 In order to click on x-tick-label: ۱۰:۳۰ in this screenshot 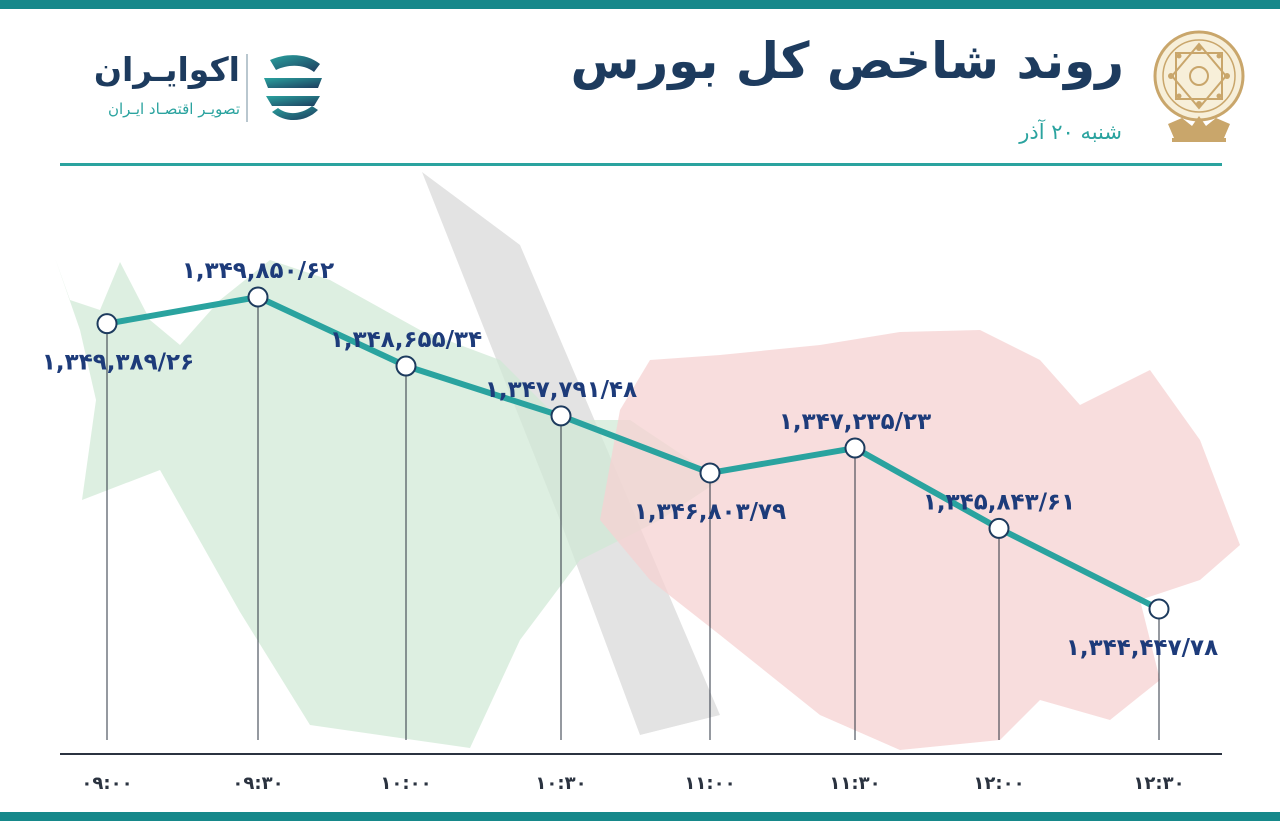, I will do `click(560, 783)`.